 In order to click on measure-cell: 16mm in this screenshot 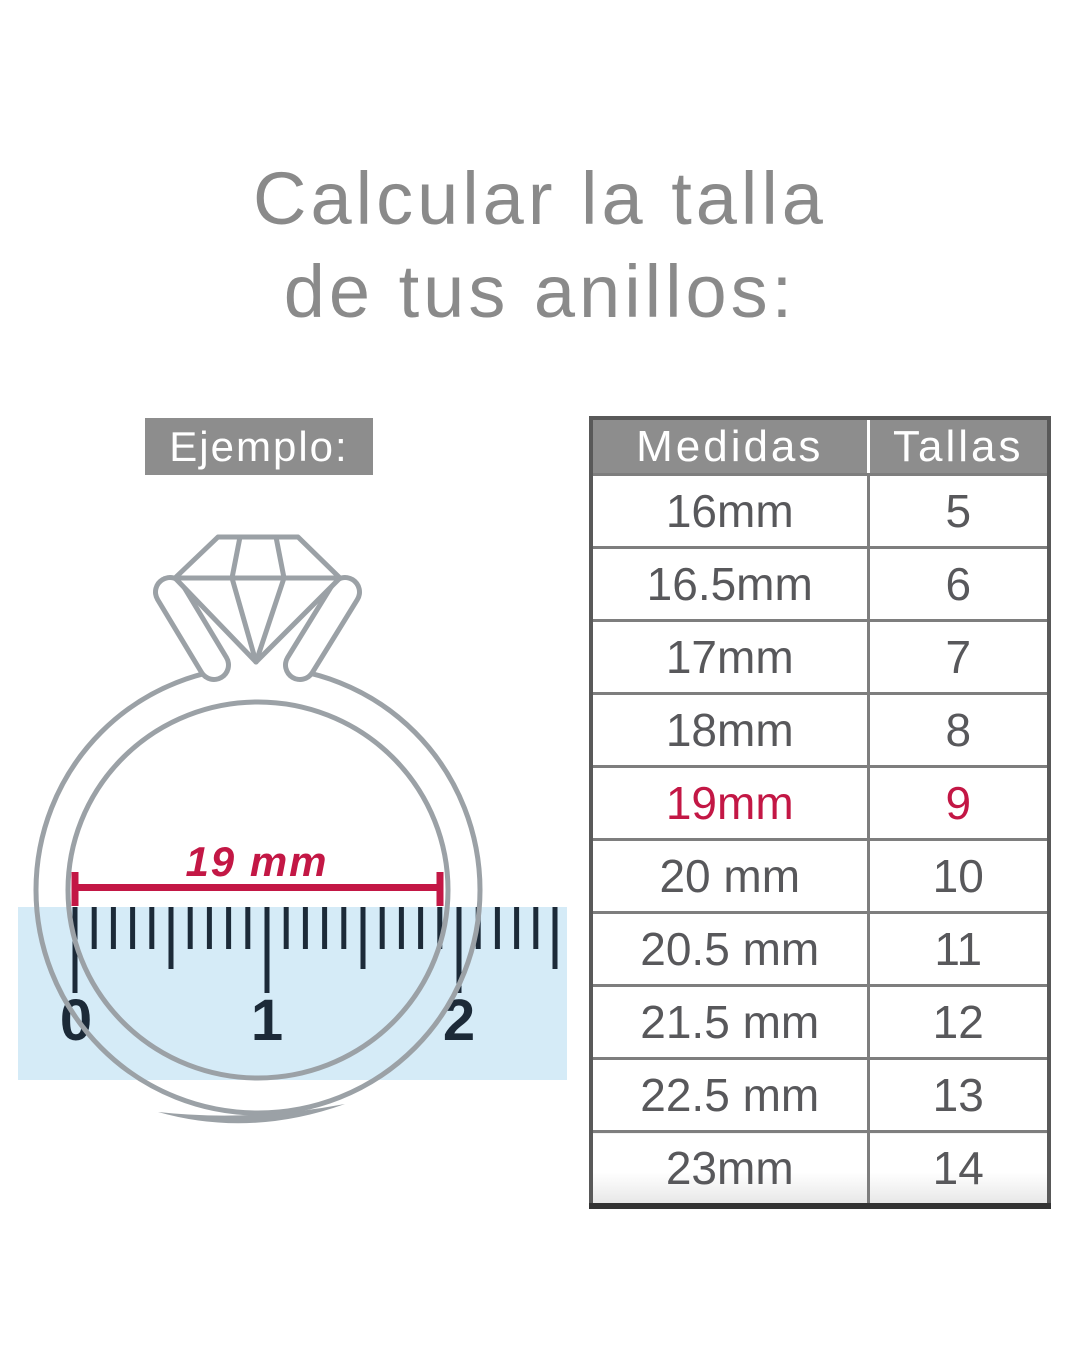, I will do `click(729, 511)`.